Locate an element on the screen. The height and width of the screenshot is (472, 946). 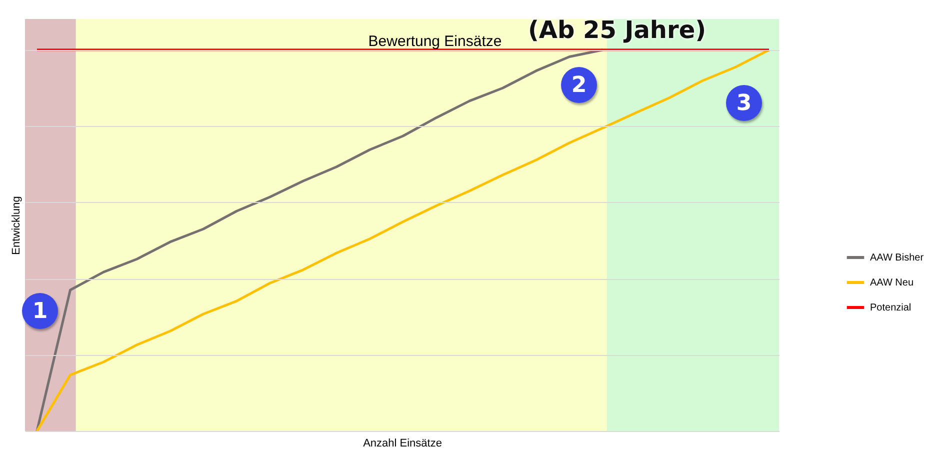
x-axis-title: Anzahl Einsätze is located at coordinates (402, 444).